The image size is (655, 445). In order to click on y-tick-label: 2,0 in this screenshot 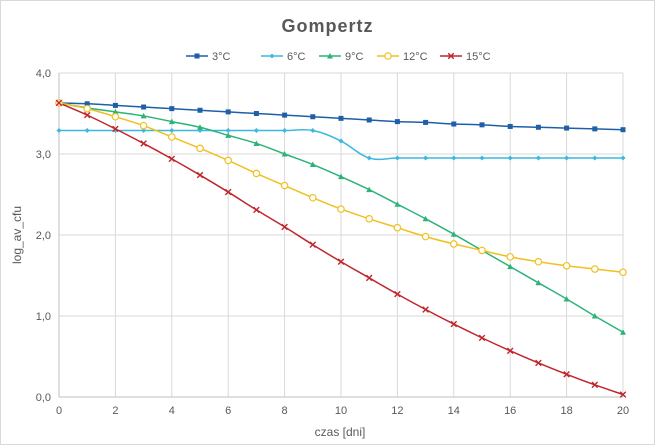, I will do `click(43, 236)`.